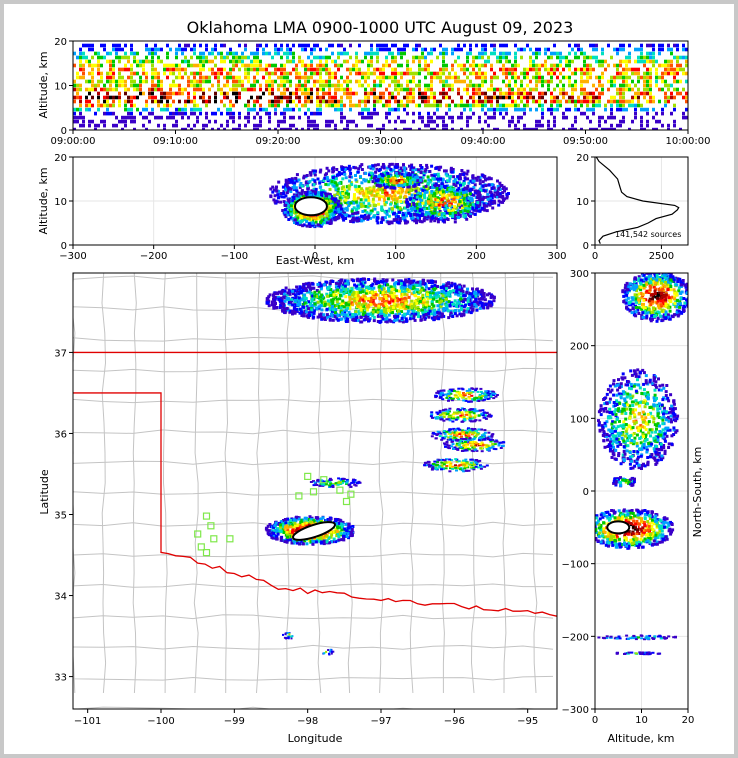  I want to click on plan-view-cell, so click(304, 316).